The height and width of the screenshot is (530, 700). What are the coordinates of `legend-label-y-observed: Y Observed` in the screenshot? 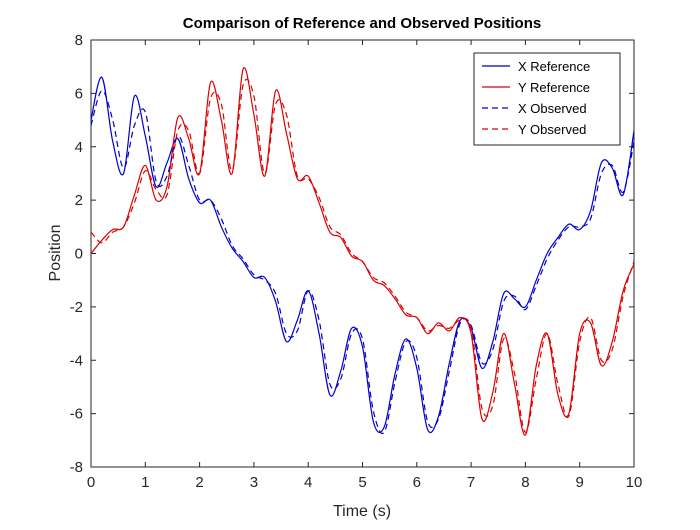 It's located at (552, 129).